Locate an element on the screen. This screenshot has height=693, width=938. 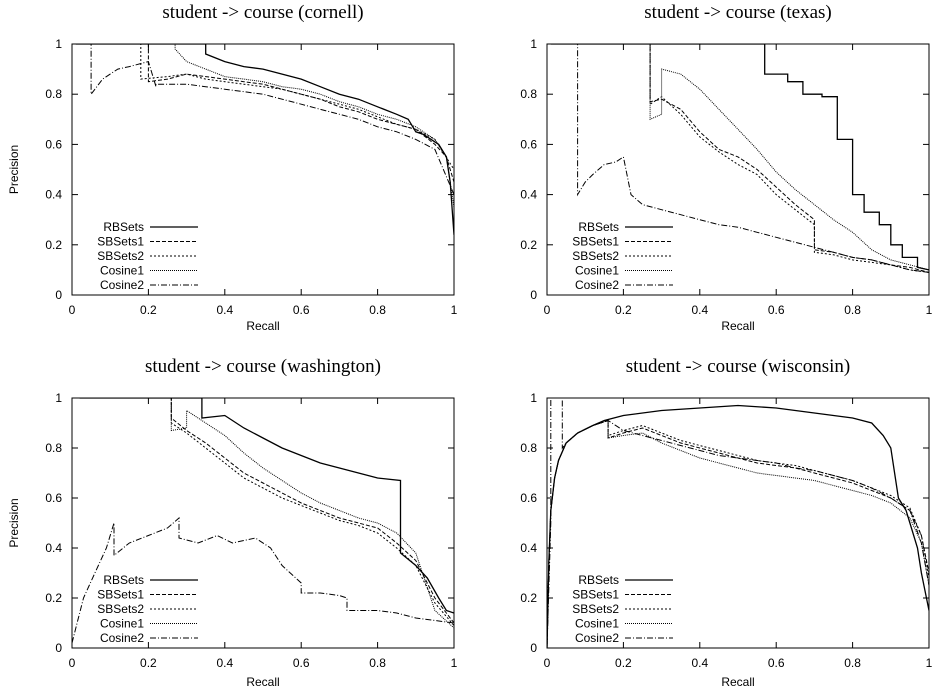
chart-title: student -> course (cornell) is located at coordinates (262, 12).